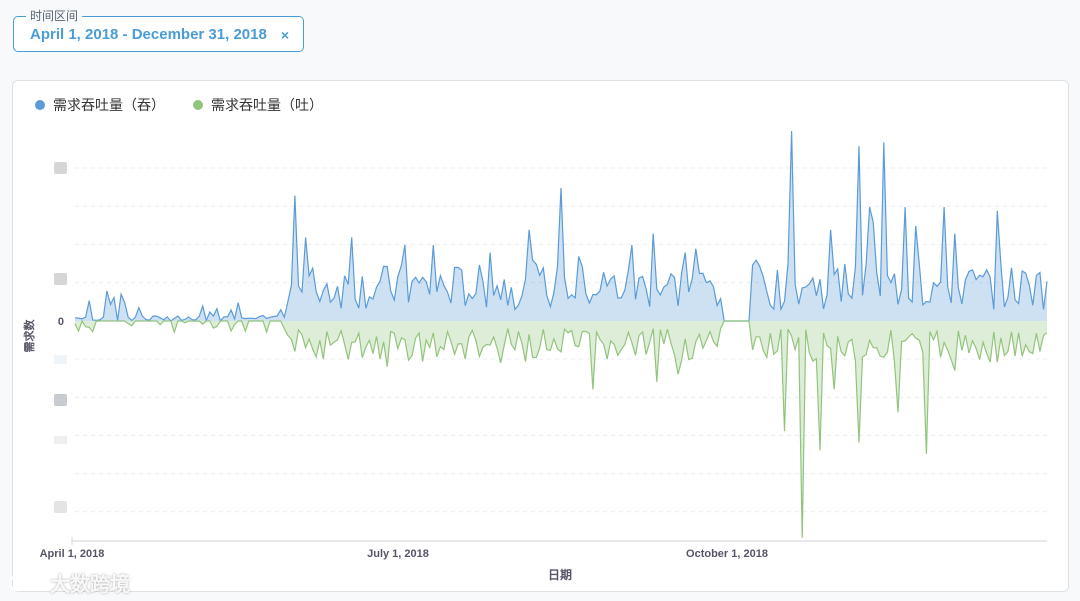 This screenshot has width=1080, height=601. I want to click on x-tick-label: July 1, 2018, so click(398, 554).